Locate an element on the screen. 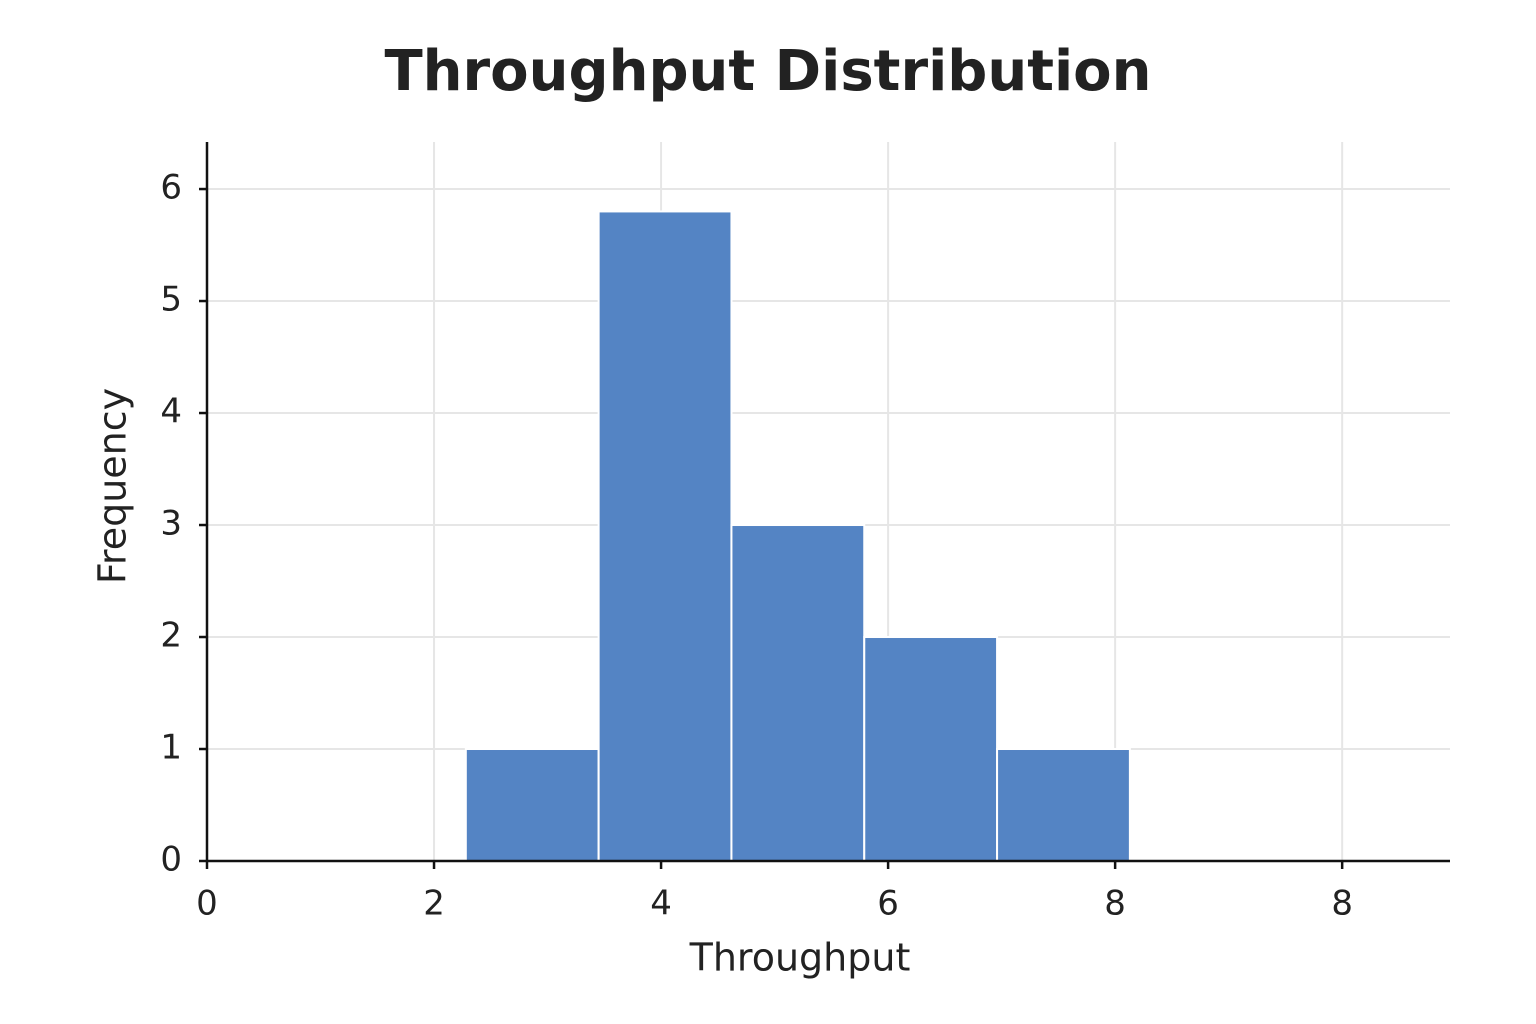  y-axis-label: Frequency is located at coordinates (113, 486).